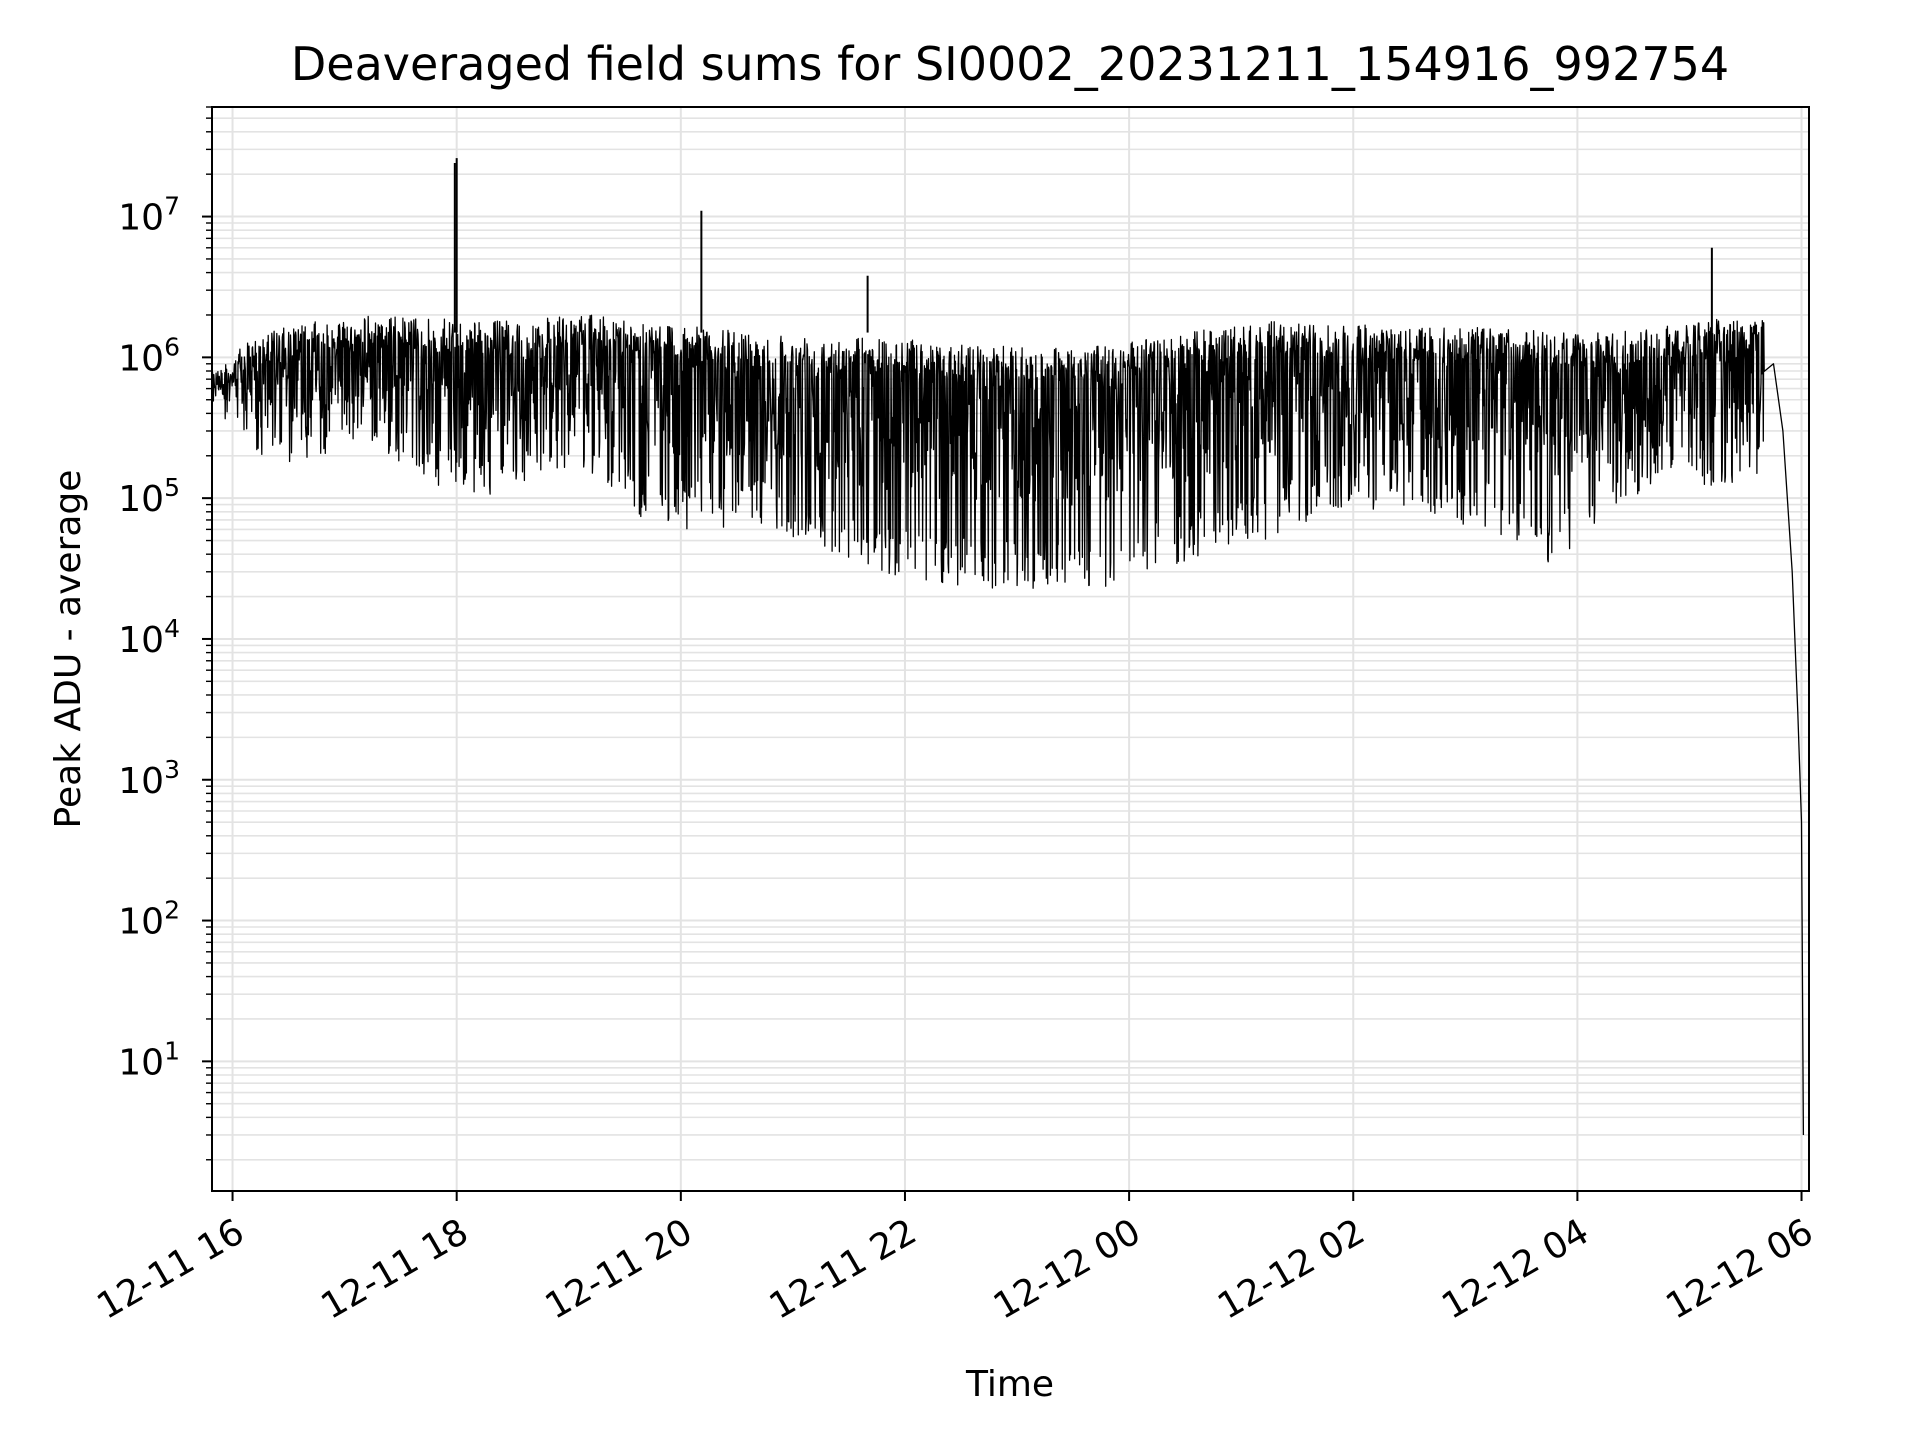 Image resolution: width=1920 pixels, height=1440 pixels. What do you see at coordinates (149, 215) in the screenshot?
I see `y-tick-label: 10⁷` at bounding box center [149, 215].